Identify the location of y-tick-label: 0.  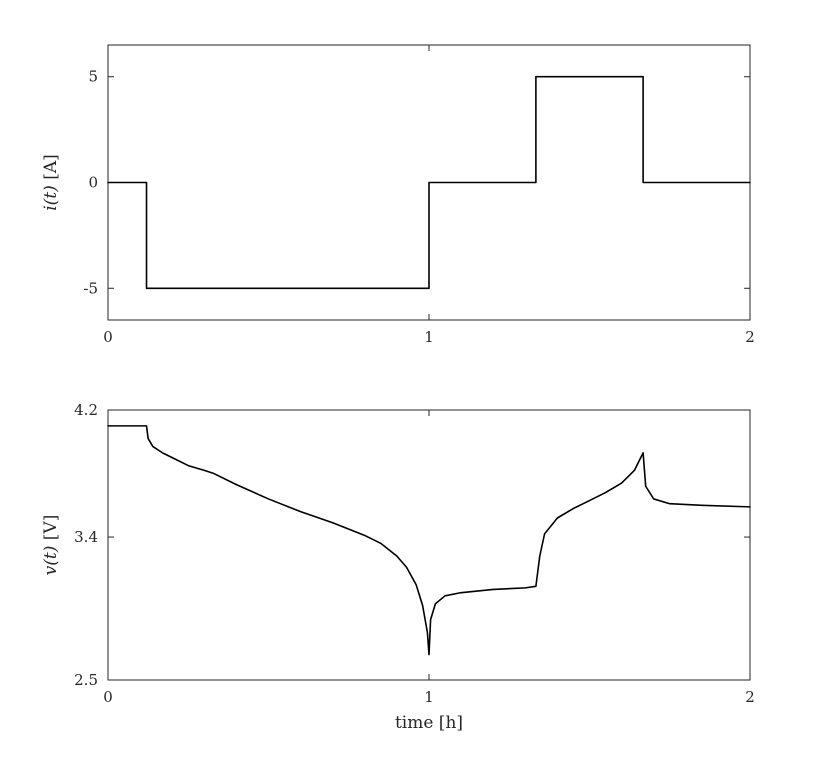
(93, 183).